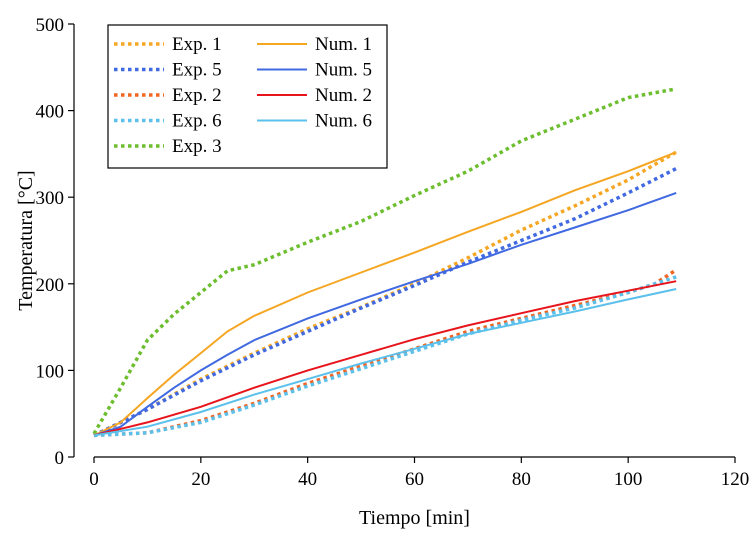 The image size is (755, 534). Describe the element at coordinates (521, 479) in the screenshot. I see `x-tick-label: 80` at that location.